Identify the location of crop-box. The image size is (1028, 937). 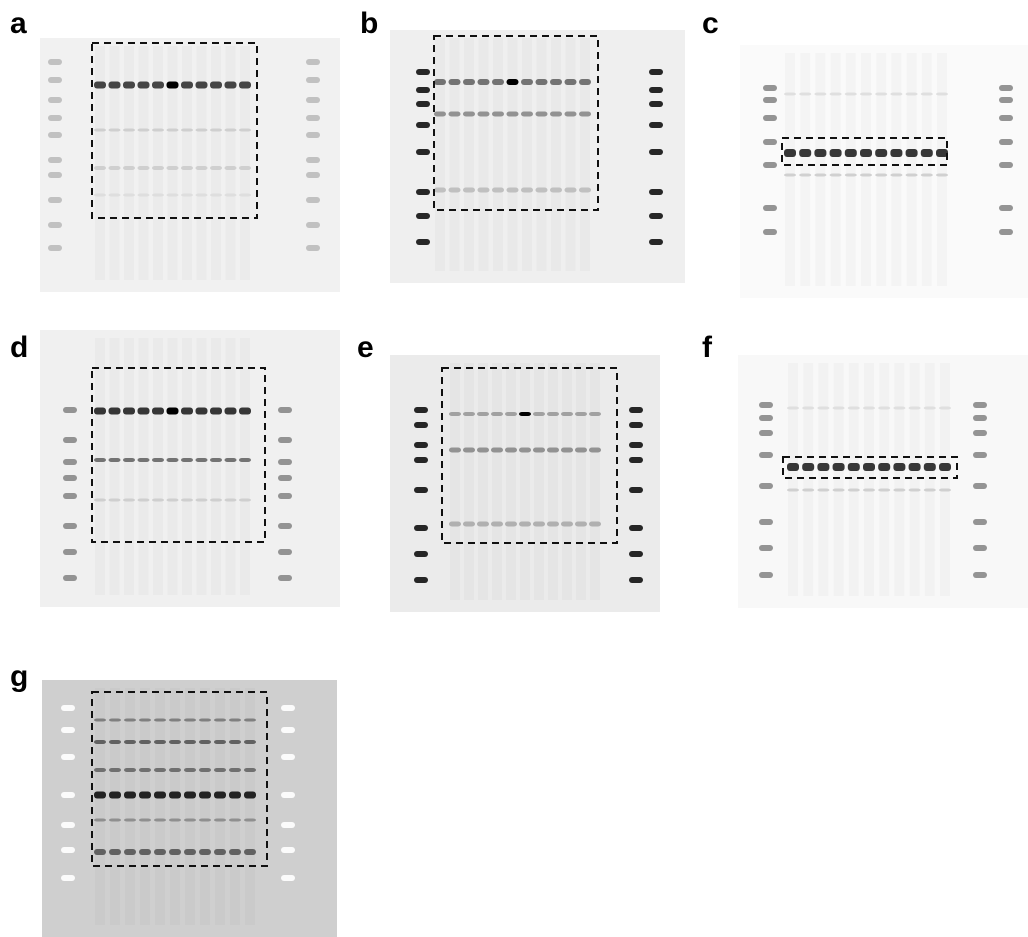
(870, 467).